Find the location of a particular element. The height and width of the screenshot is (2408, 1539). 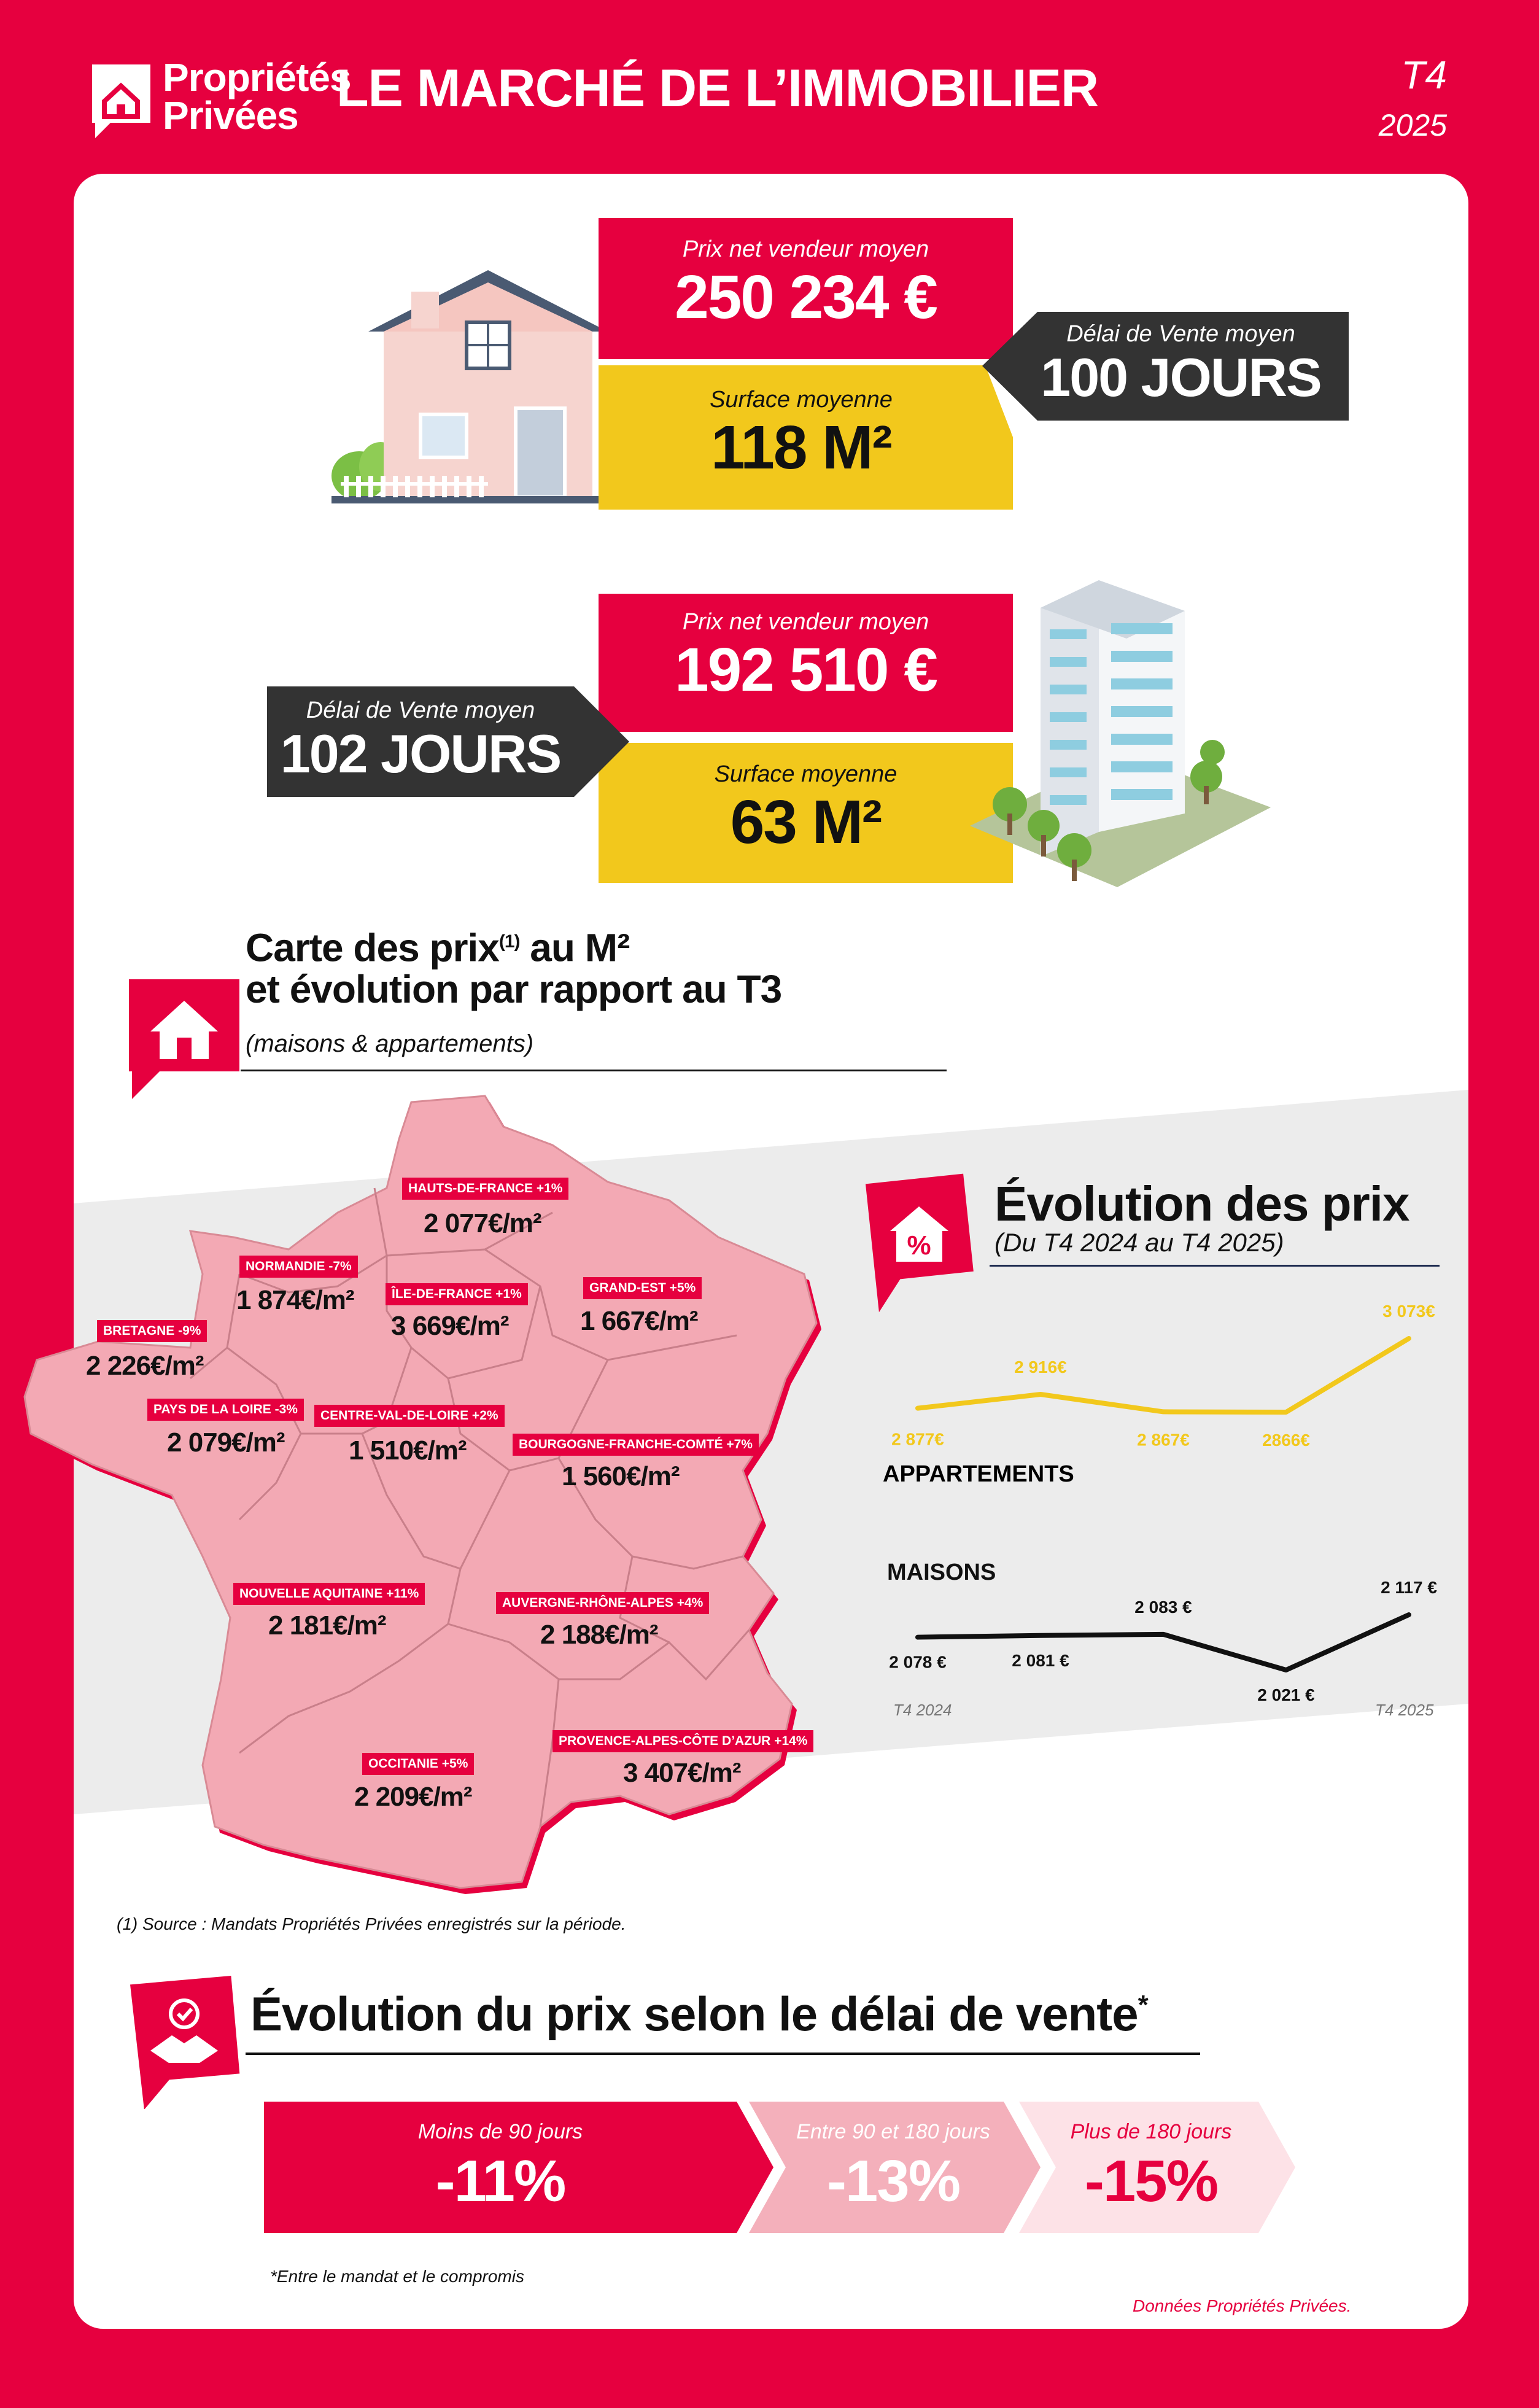

apartment-surface-box: Surface moyenne 63 M² is located at coordinates (806, 813).